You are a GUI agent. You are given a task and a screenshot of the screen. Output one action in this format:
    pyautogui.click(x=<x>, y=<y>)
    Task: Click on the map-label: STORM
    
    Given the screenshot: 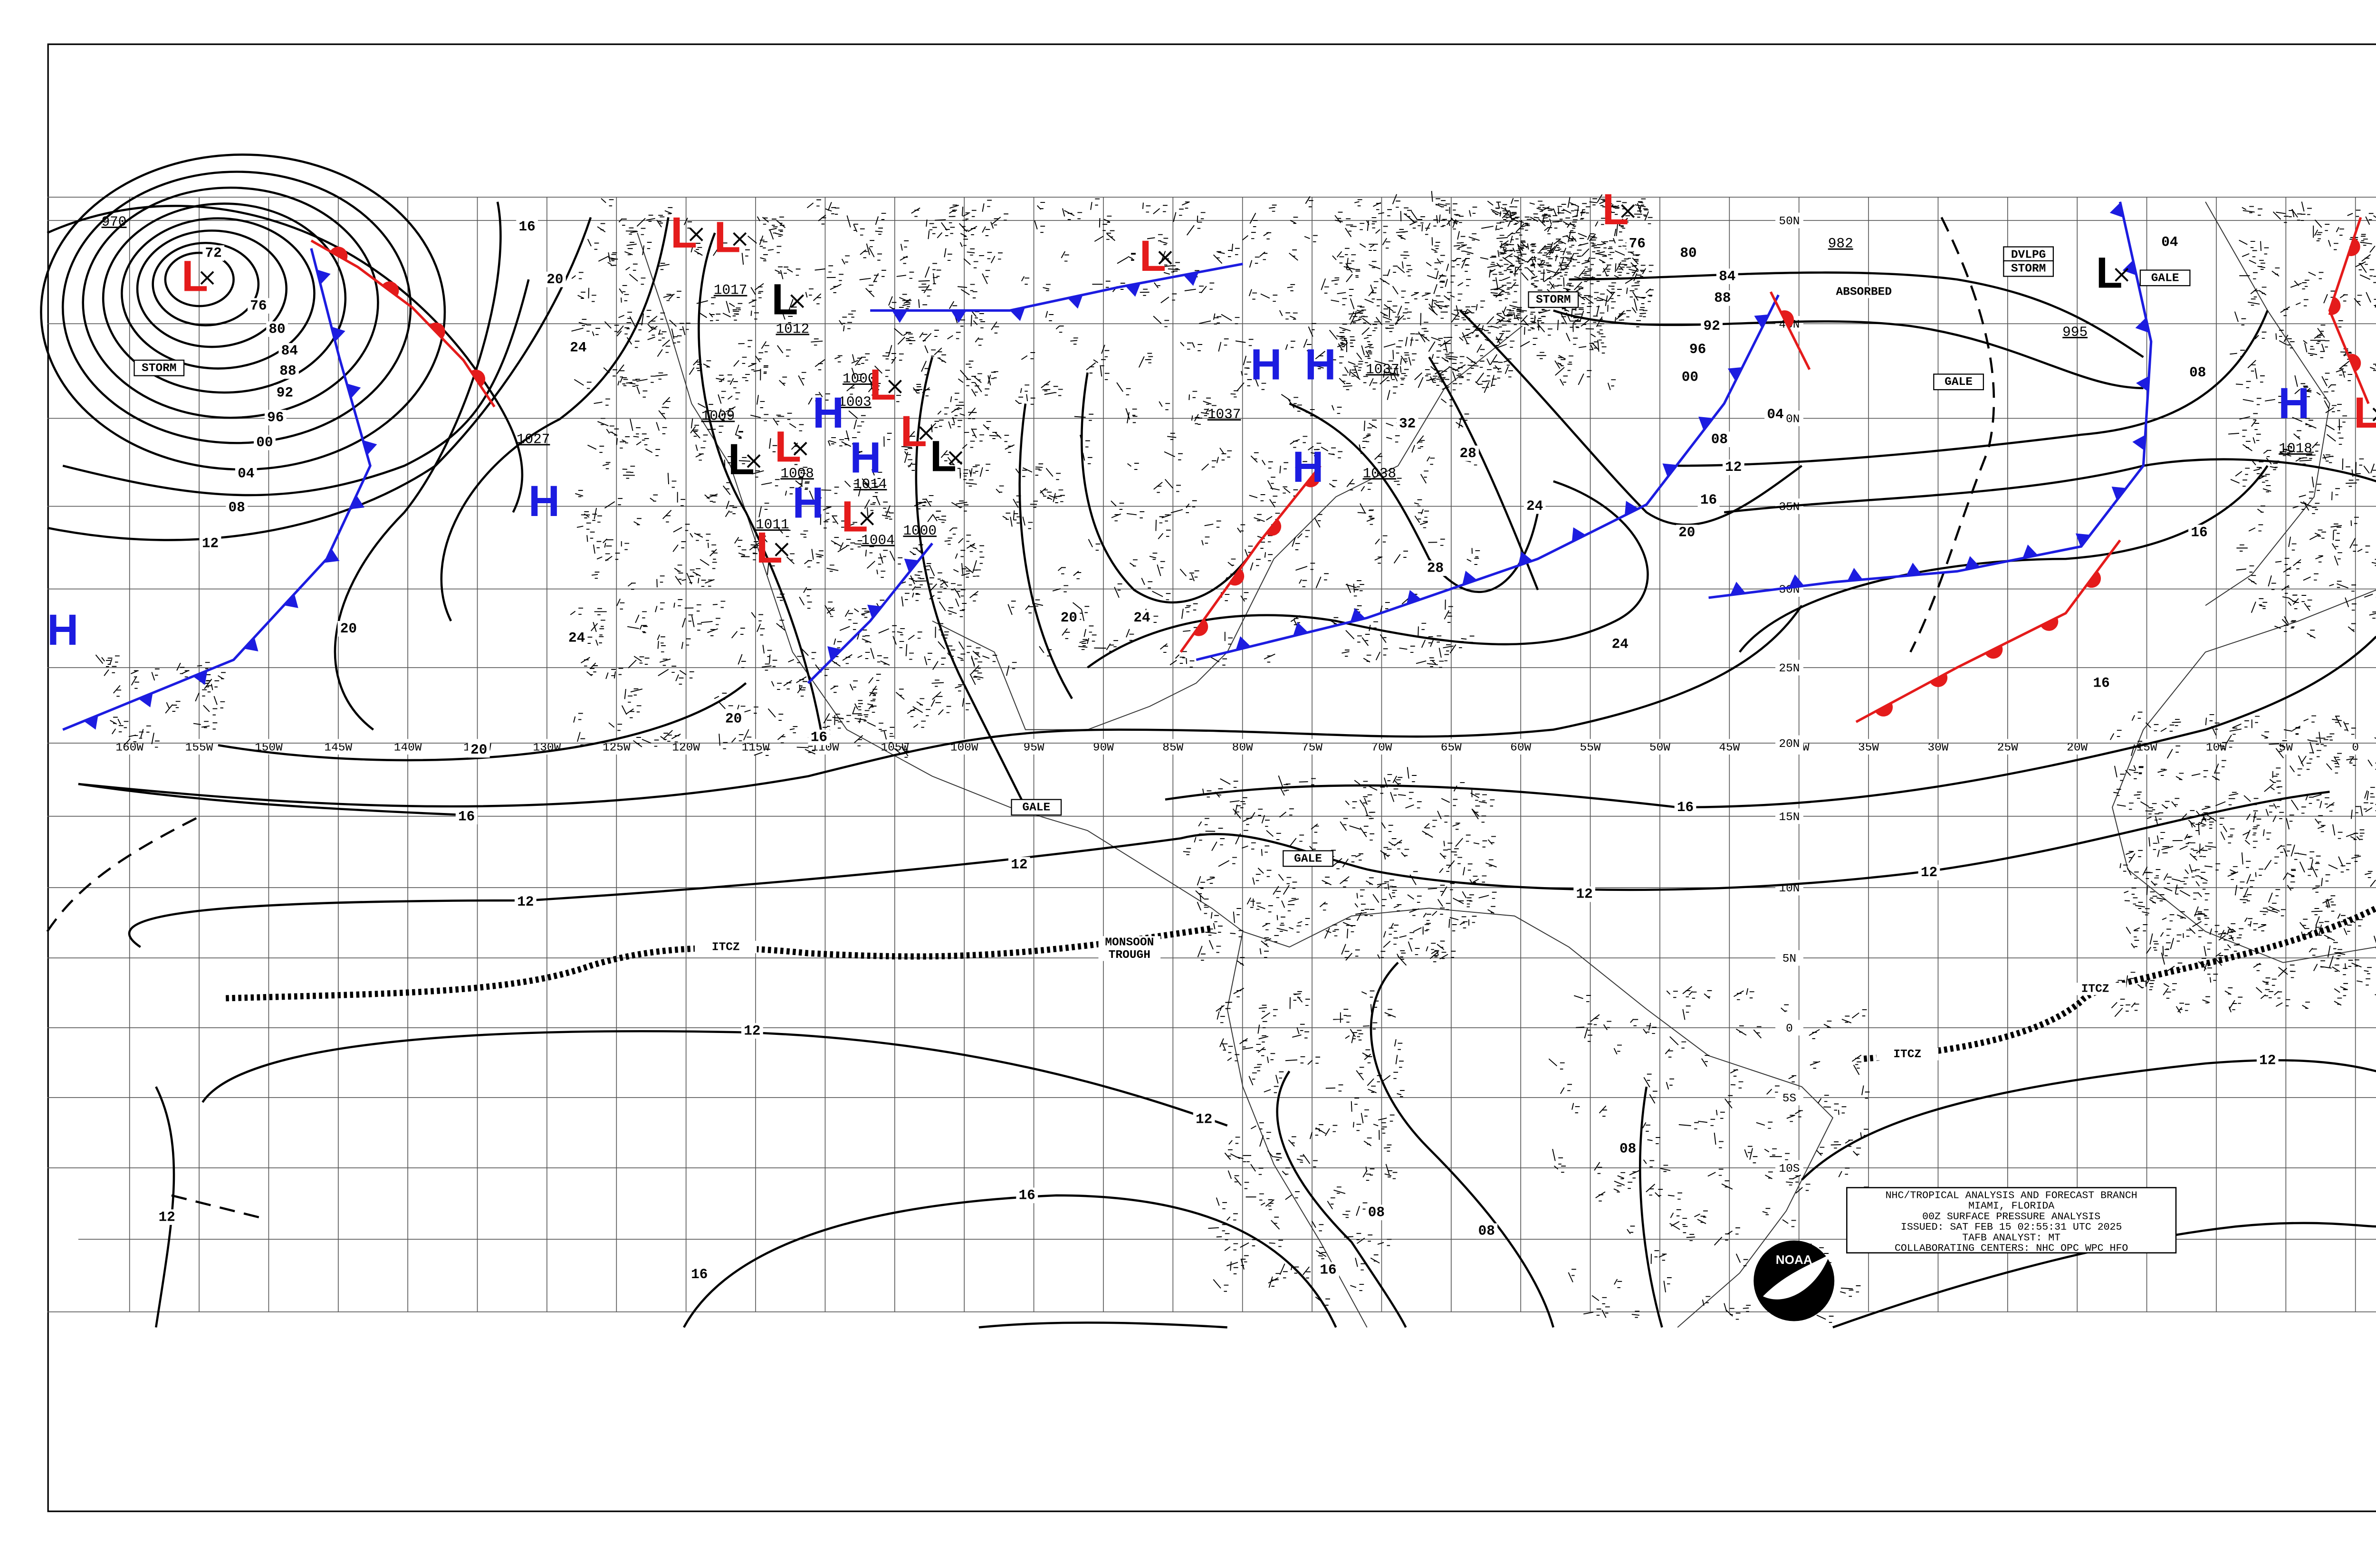 What is the action you would take?
    pyautogui.click(x=1553, y=300)
    